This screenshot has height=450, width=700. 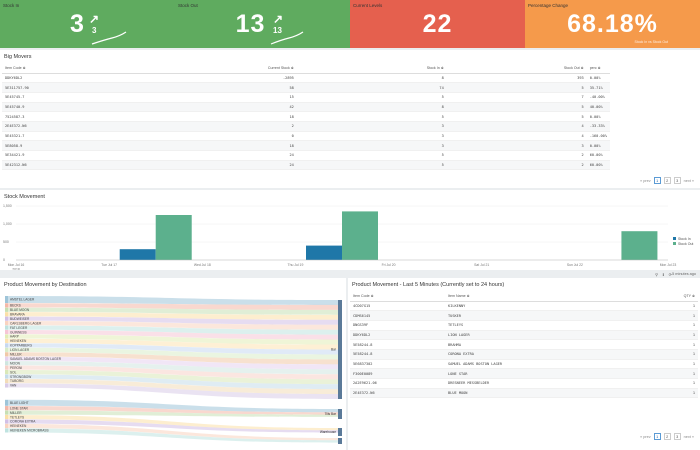 What do you see at coordinates (306, 116) in the screenshot?
I see `table-row: 7524587-3 18 5 5 0.00%` at bounding box center [306, 116].